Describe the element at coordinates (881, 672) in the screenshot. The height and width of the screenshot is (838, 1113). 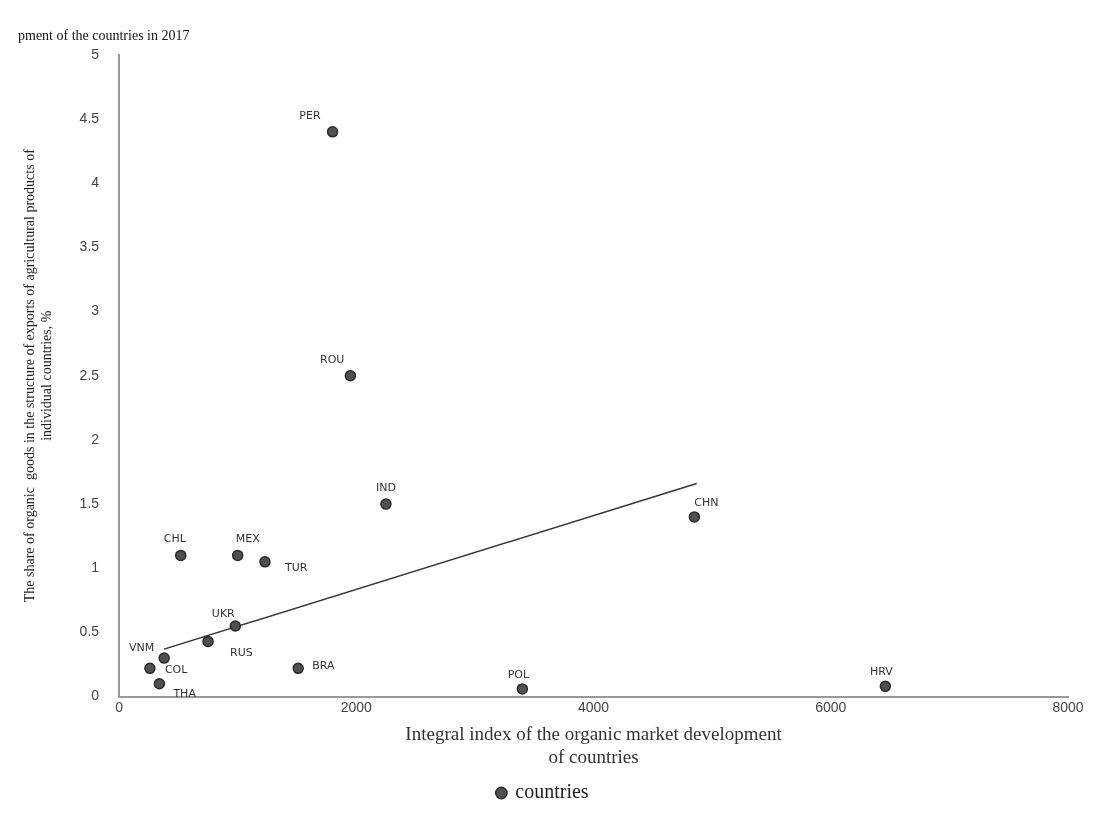
I see `data-label: HRV` at that location.